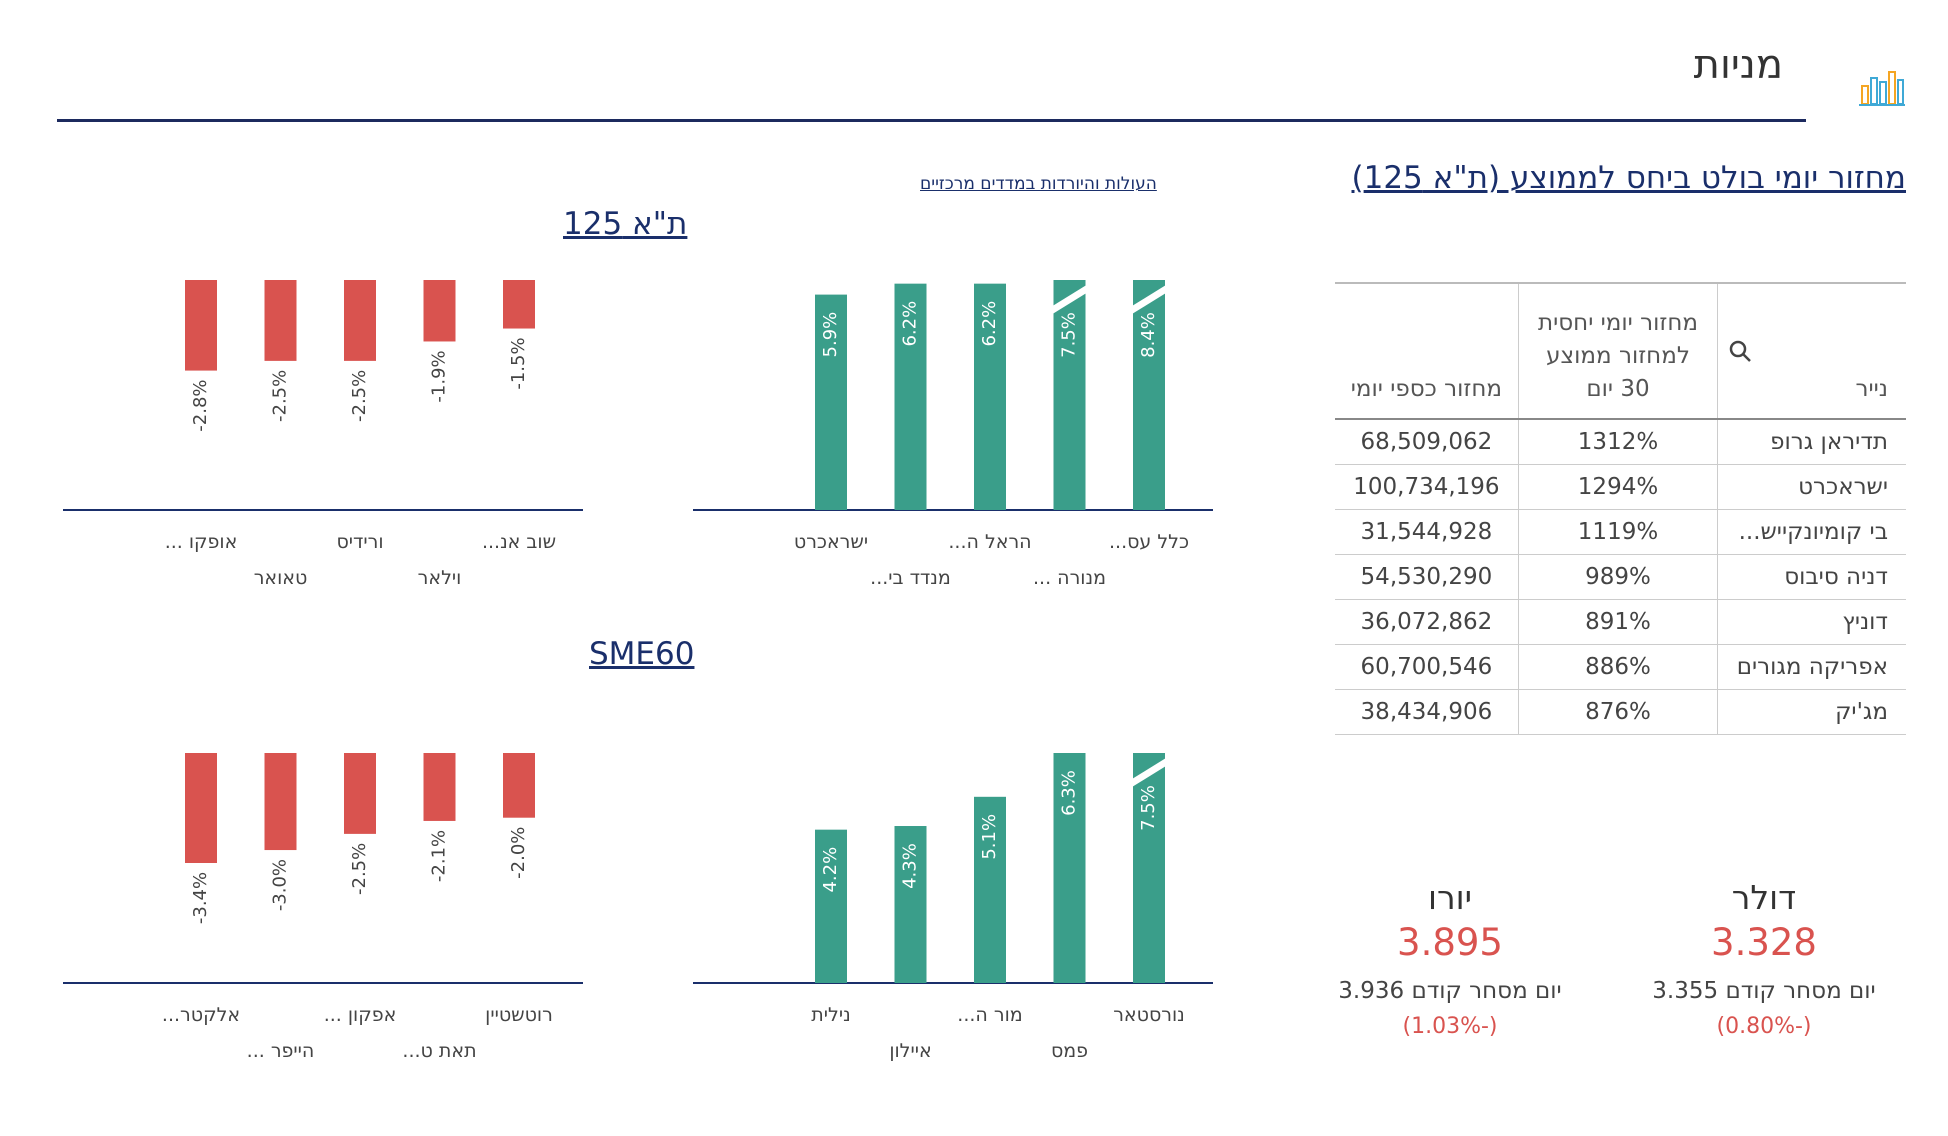 Image resolution: width=1948 pixels, height=1136 pixels. I want to click on sme60-losers-value-label: -2.5%, so click(359, 869).